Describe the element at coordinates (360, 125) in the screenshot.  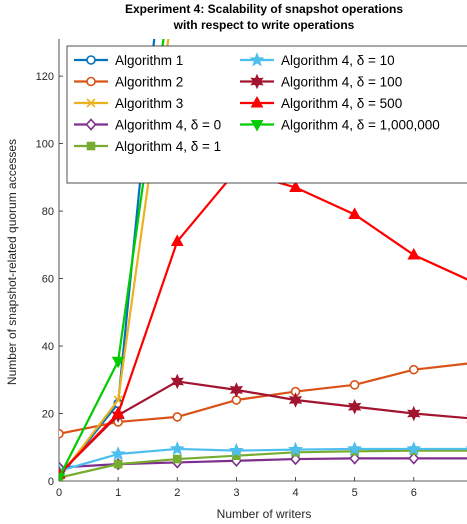
I see `legend-label: Algorithm 4, δ = 1,000,000` at that location.